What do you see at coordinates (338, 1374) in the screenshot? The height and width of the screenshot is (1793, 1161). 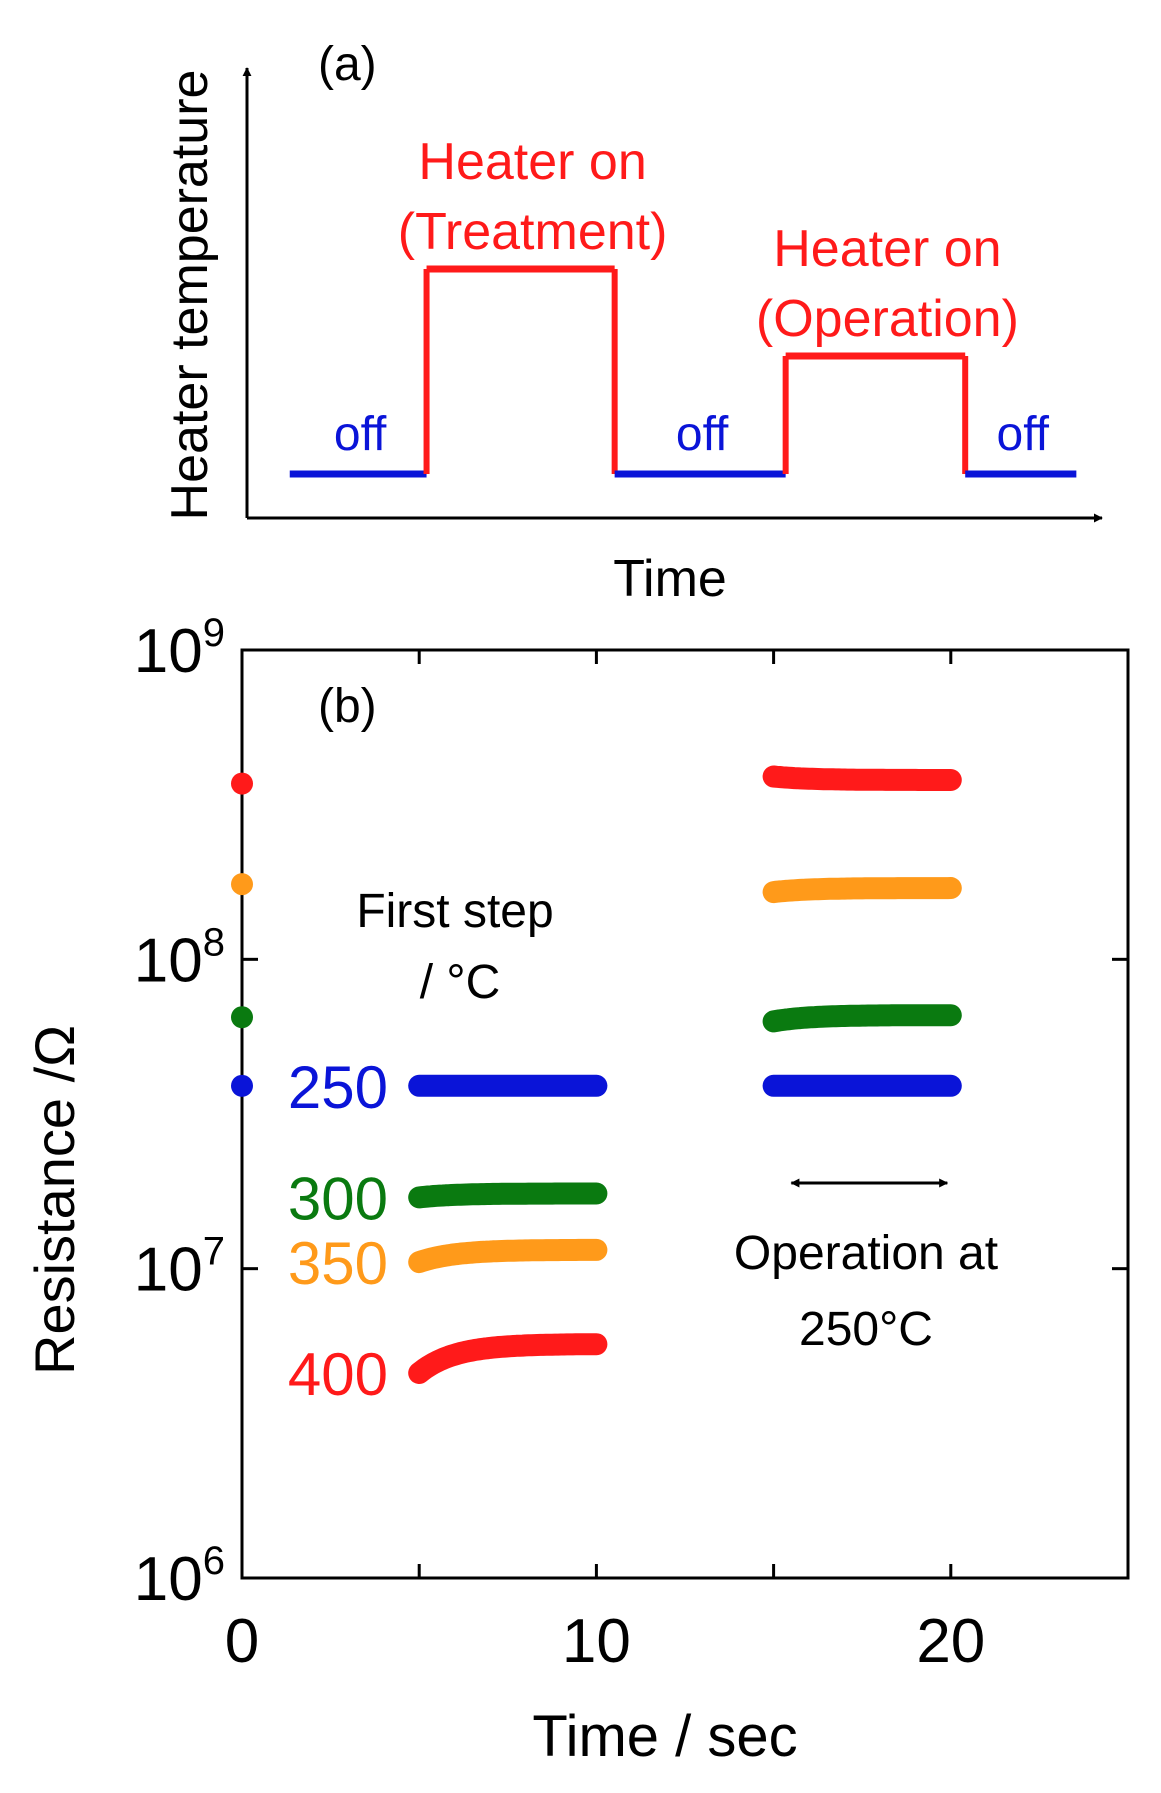 I see `legend-label-400: 400` at bounding box center [338, 1374].